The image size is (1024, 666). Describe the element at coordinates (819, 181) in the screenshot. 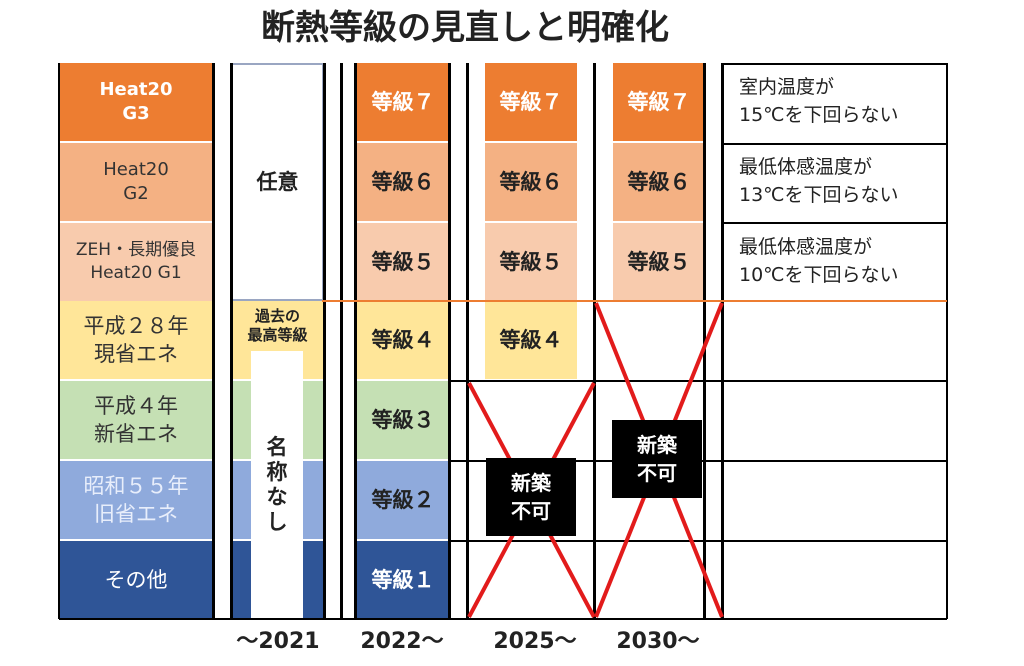

I see `criteria-note: 最低体感温度が 13℃を下回らない` at that location.